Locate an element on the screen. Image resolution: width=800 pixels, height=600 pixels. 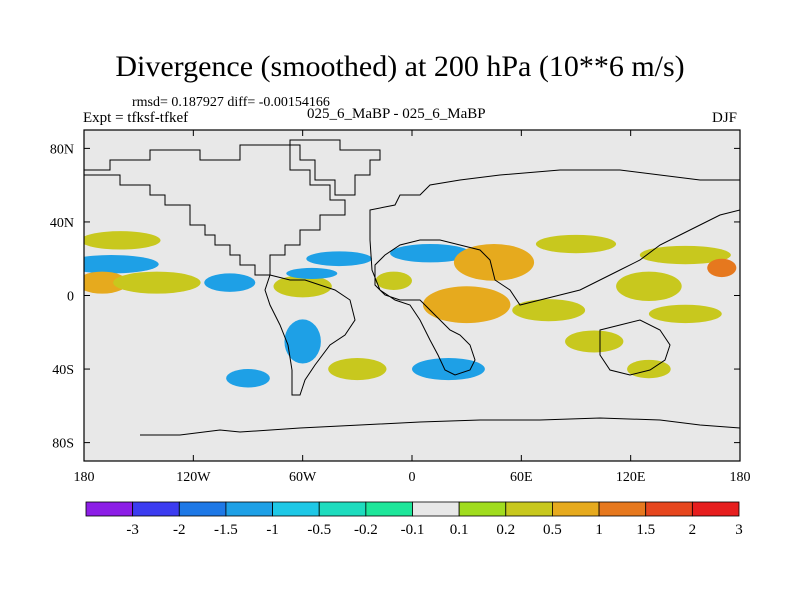
colorbar-label: 3 is located at coordinates (739, 530).